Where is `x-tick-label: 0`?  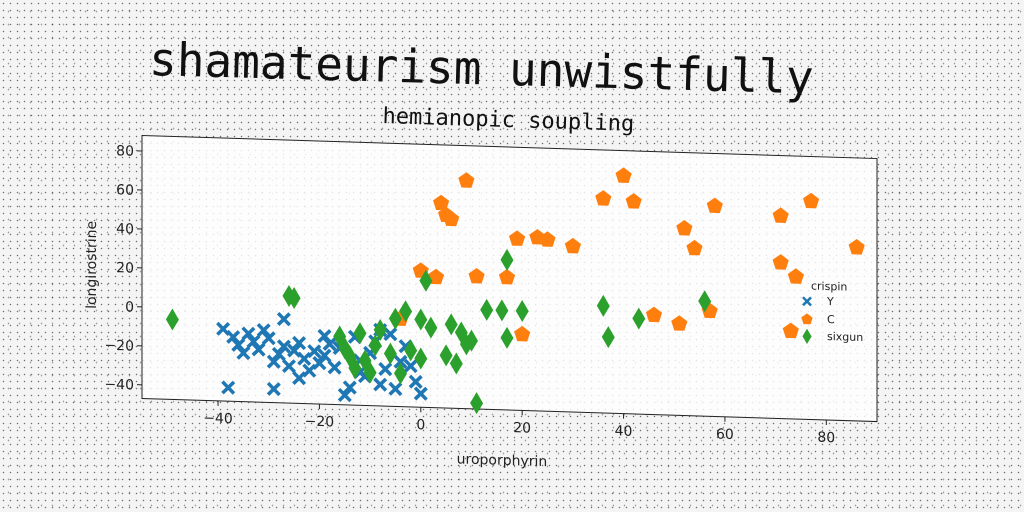 x-tick-label: 0 is located at coordinates (420, 425).